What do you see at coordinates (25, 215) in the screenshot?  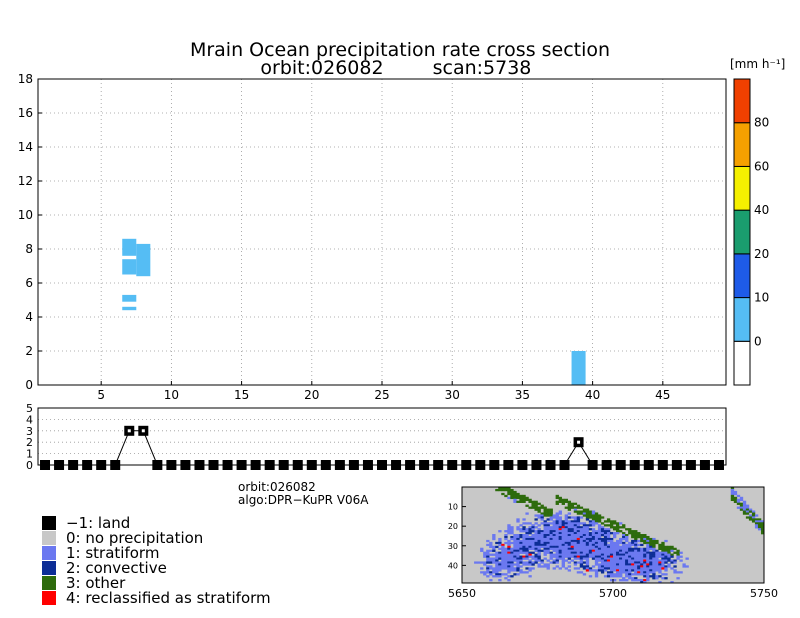 I see `y-tick-label: 10` at bounding box center [25, 215].